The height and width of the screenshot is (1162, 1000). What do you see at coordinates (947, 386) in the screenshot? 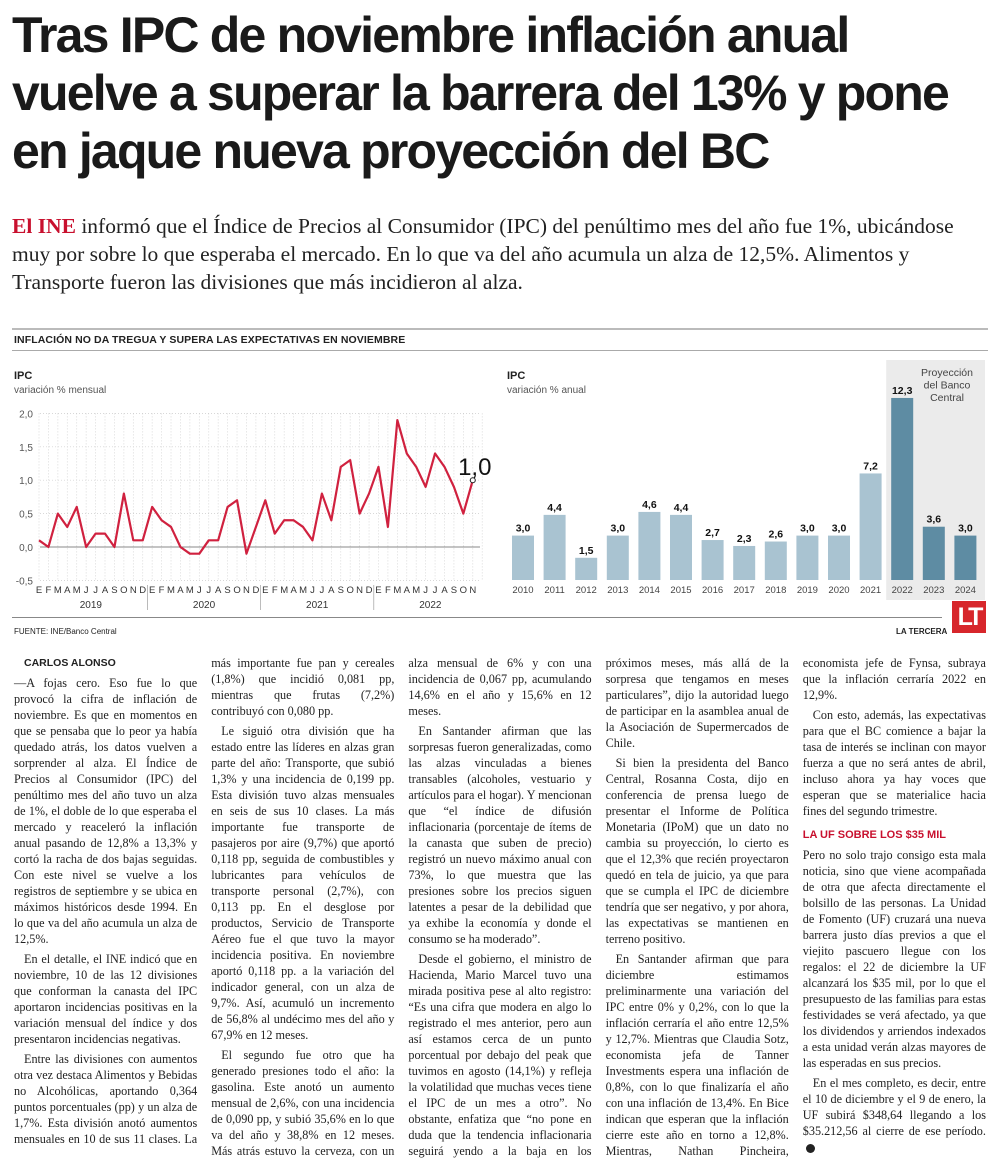
I see `projection-annotation: del Banco` at bounding box center [947, 386].